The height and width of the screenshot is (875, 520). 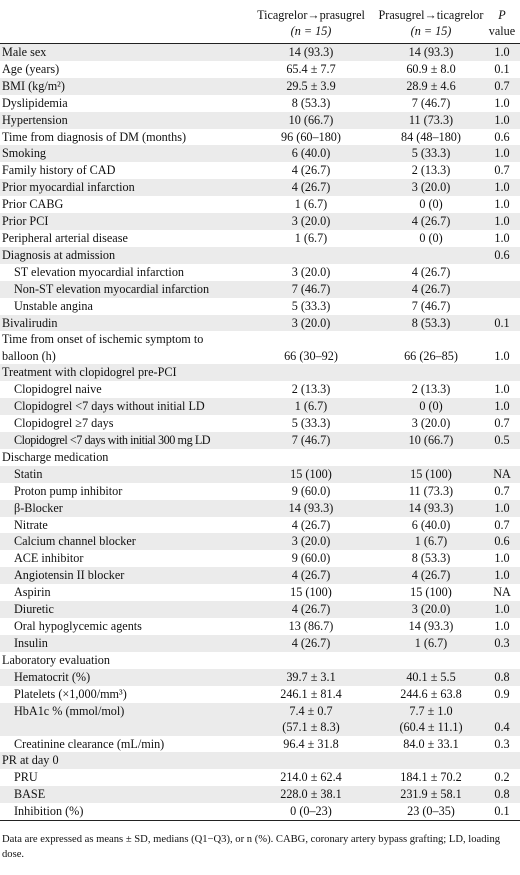 I want to click on p-value: 0.1, so click(x=502, y=68).